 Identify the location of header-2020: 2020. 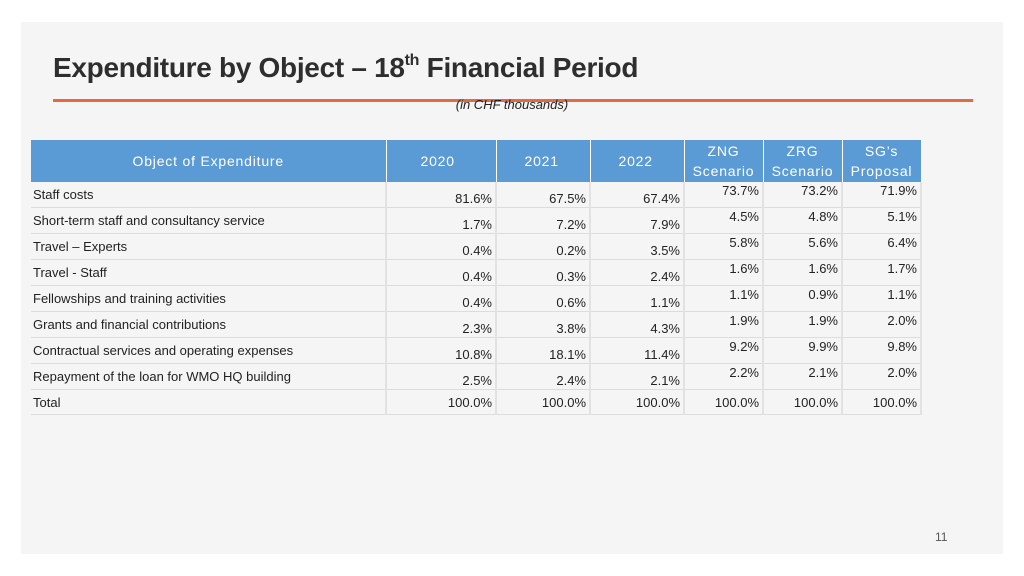
(441, 161).